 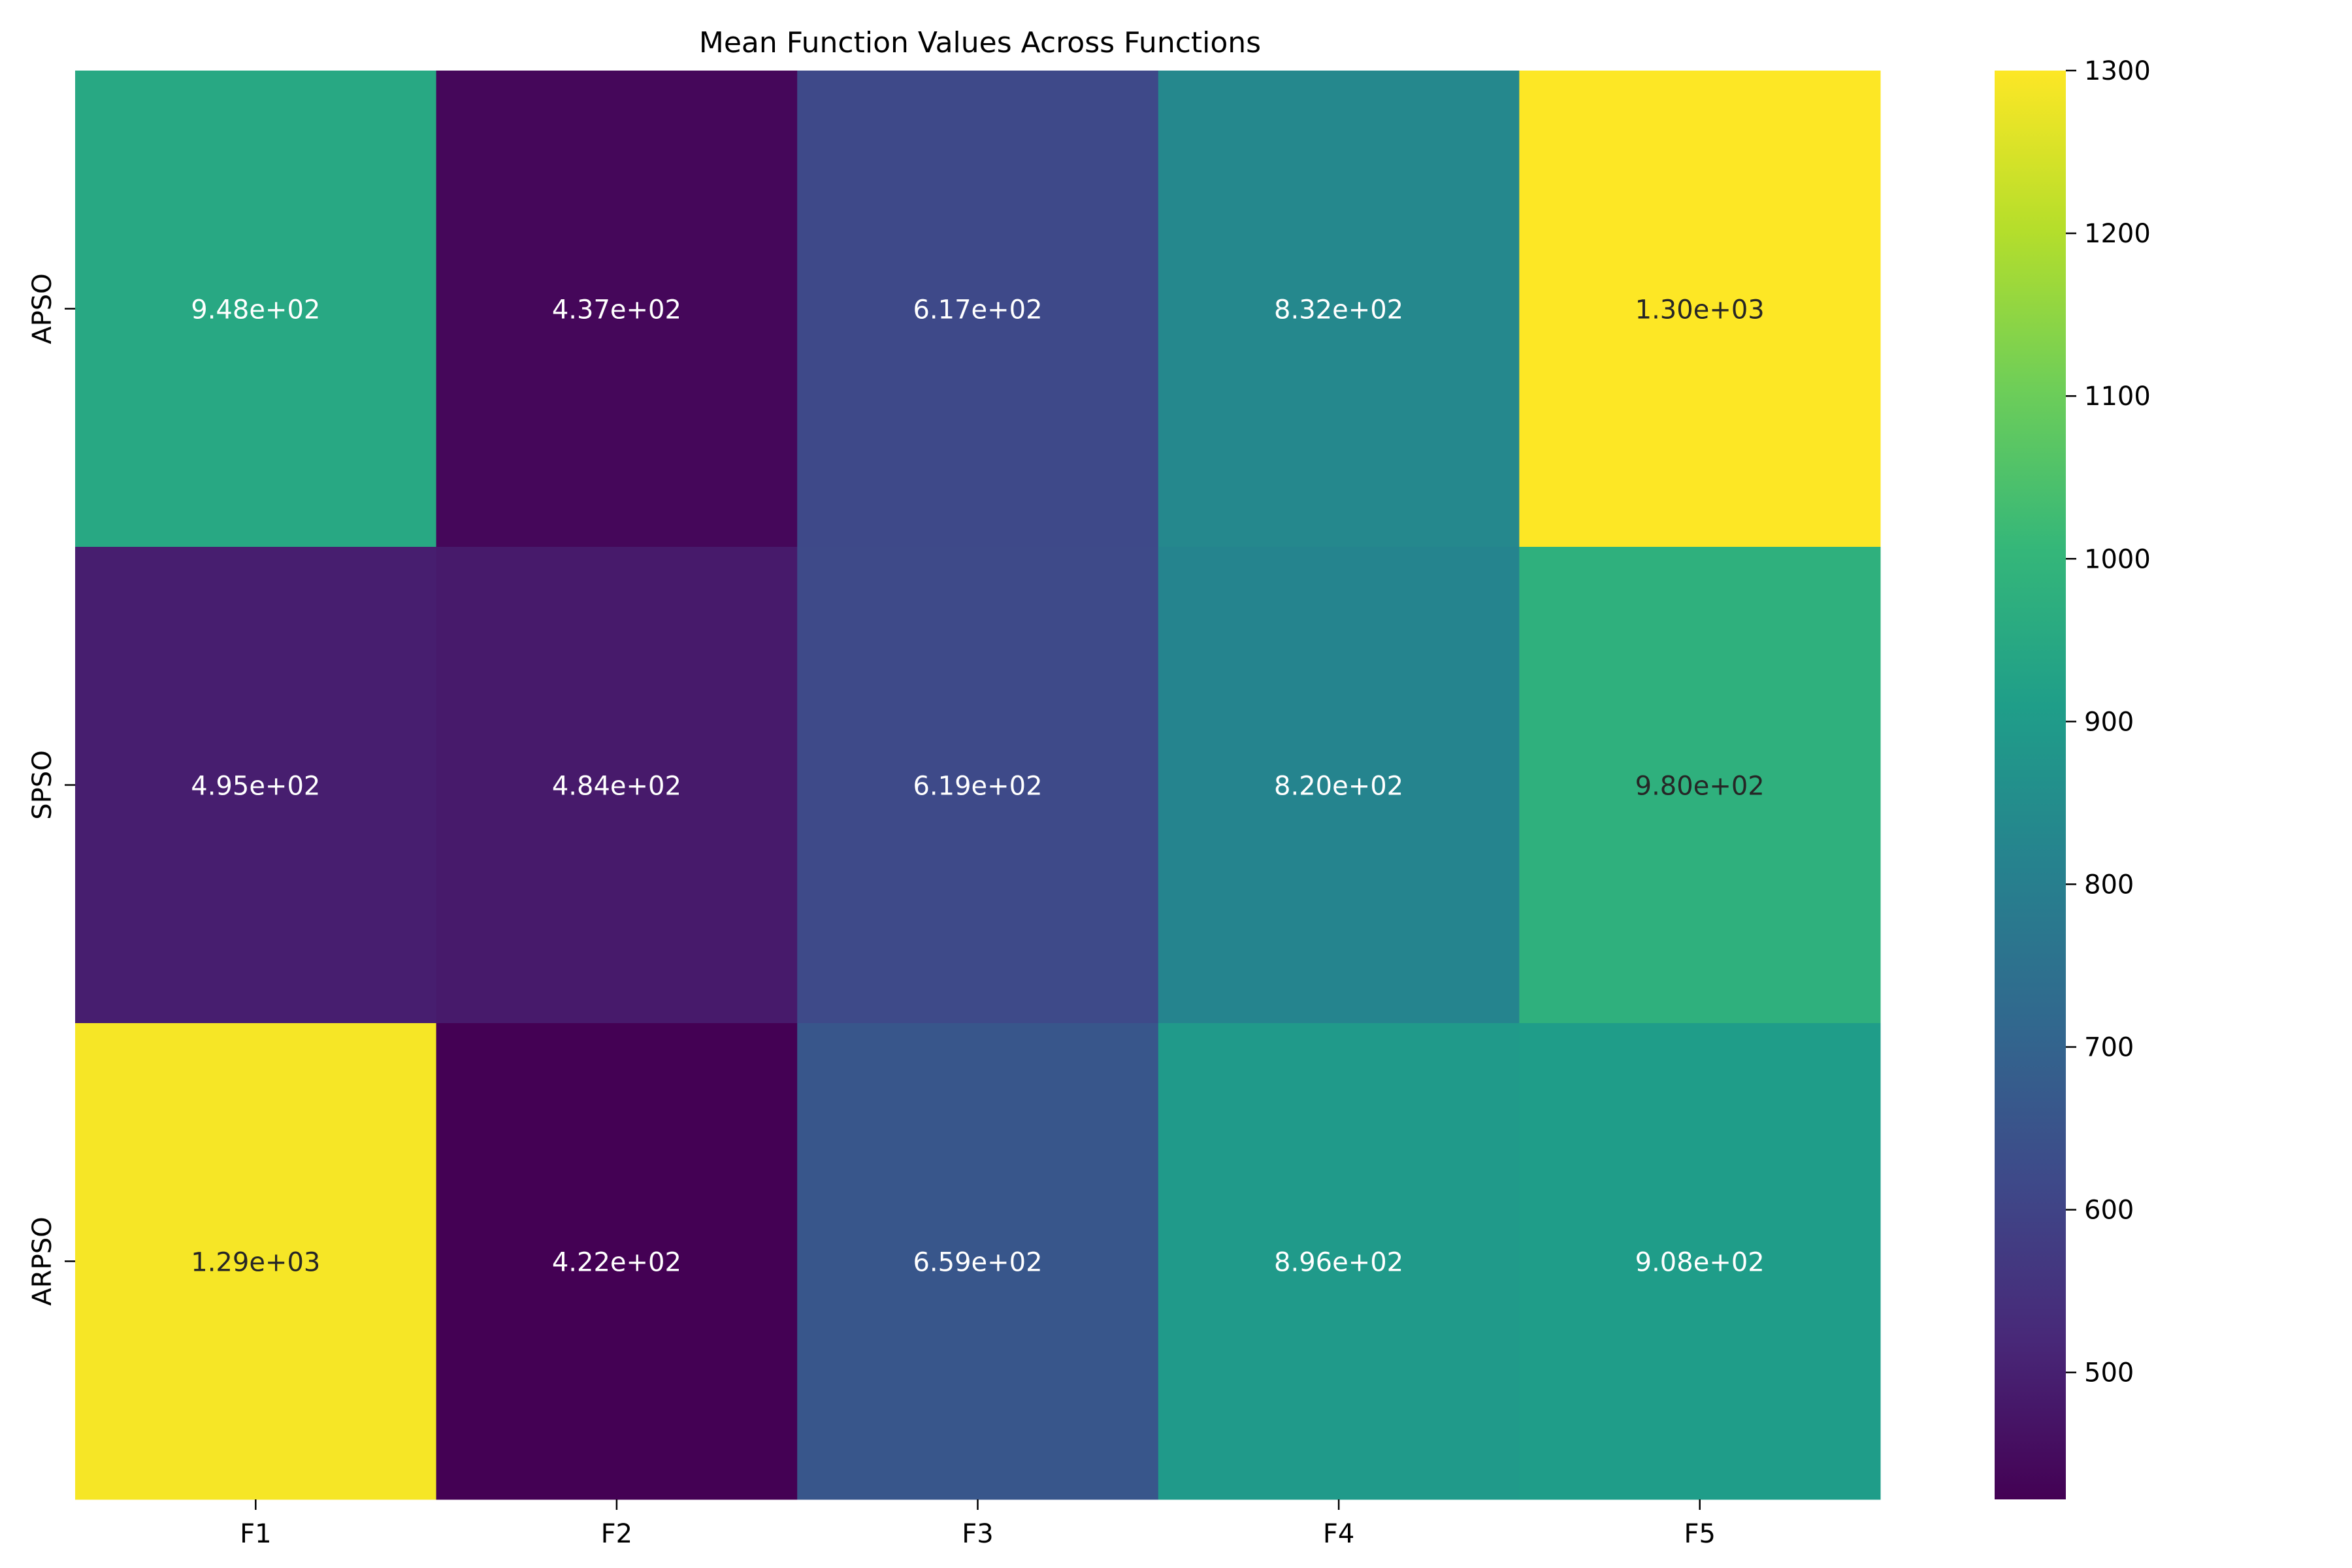 I want to click on colorbar-tick-label: 1200, so click(x=2117, y=234).